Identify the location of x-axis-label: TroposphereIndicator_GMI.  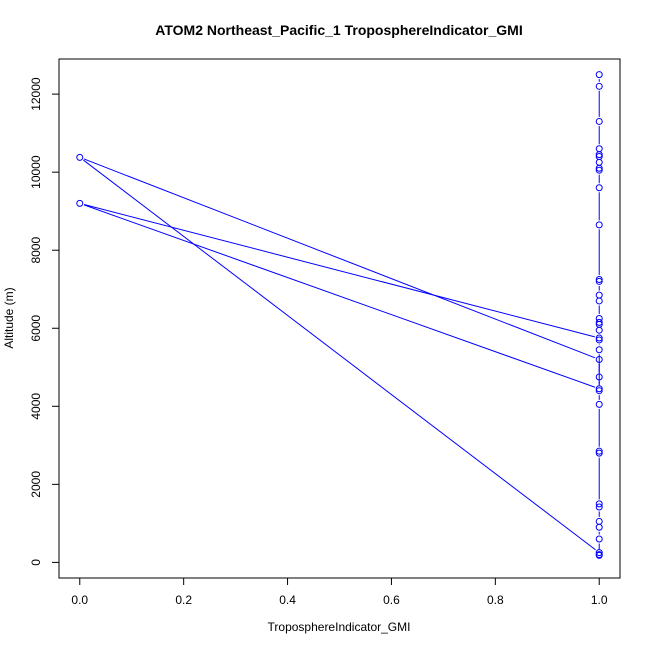
(339, 627).